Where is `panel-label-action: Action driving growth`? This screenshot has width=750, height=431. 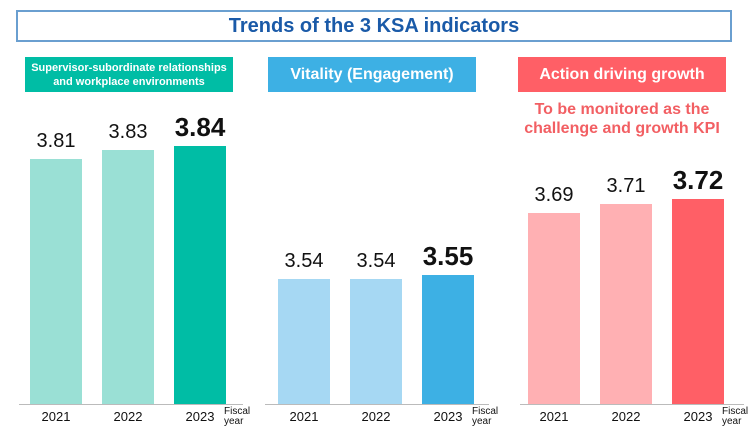 panel-label-action: Action driving growth is located at coordinates (622, 74).